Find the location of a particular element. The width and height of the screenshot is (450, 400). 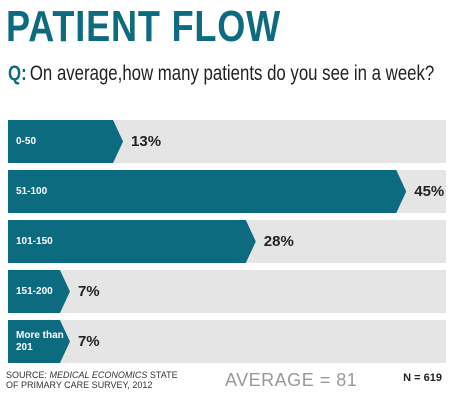

category-label: More than 201 is located at coordinates (40, 341).